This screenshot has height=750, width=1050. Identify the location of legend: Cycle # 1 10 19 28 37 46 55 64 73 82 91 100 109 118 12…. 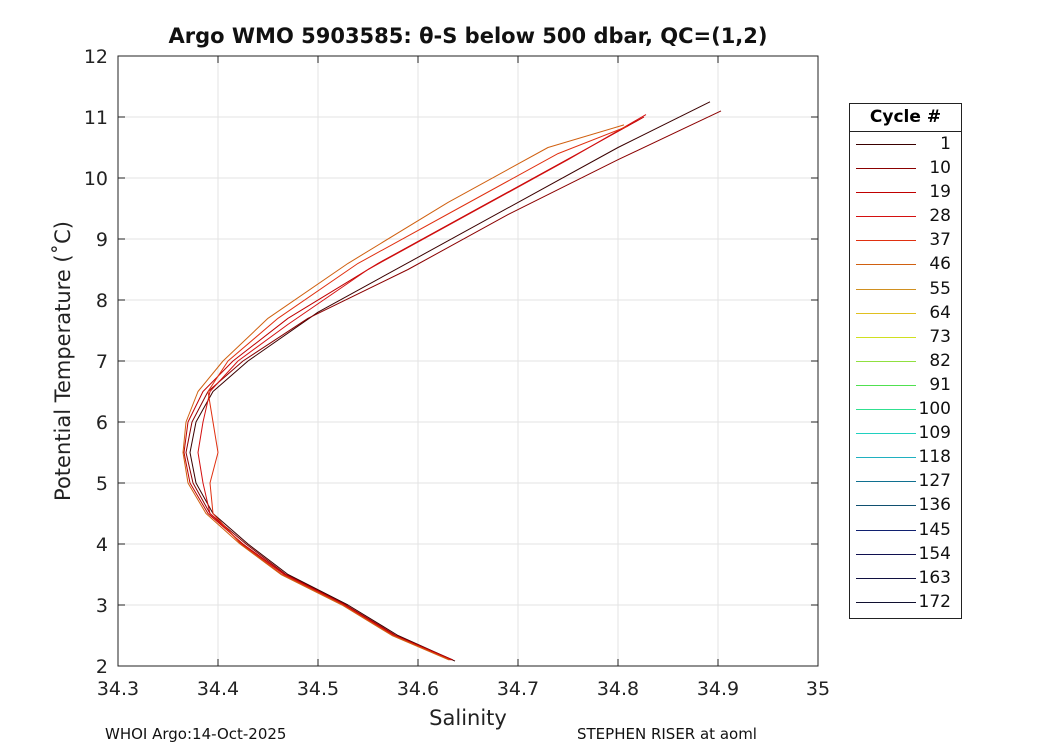
(905, 361).